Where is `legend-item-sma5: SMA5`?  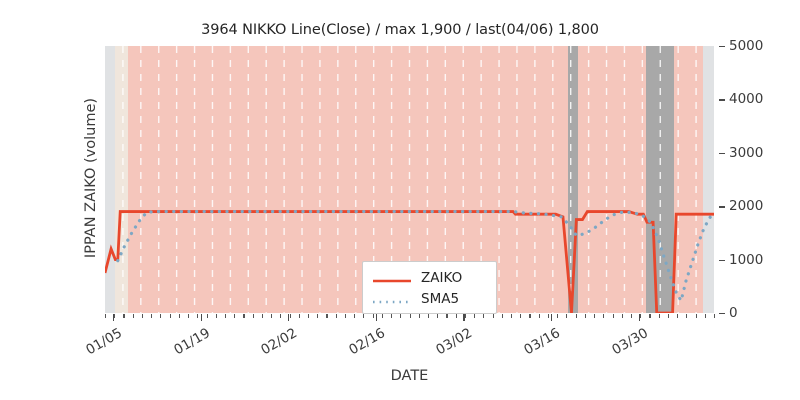 legend-item-sma5: SMA5 is located at coordinates (429, 298).